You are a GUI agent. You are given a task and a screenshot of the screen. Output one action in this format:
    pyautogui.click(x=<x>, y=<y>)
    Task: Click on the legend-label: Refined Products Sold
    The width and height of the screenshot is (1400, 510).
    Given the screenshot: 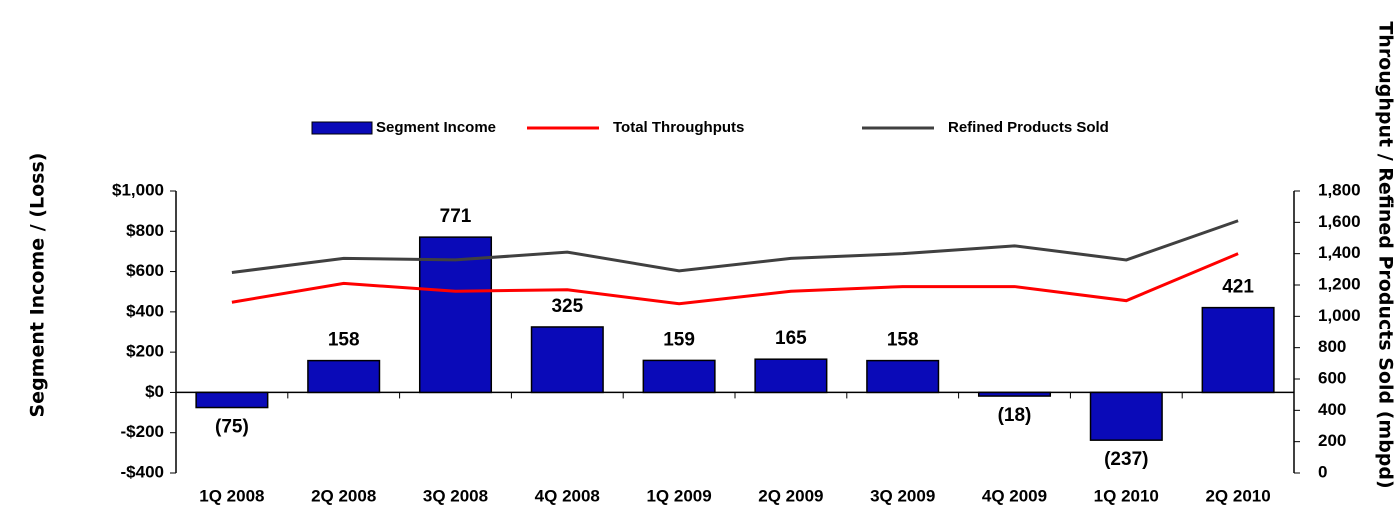 What is the action you would take?
    pyautogui.click(x=1028, y=127)
    